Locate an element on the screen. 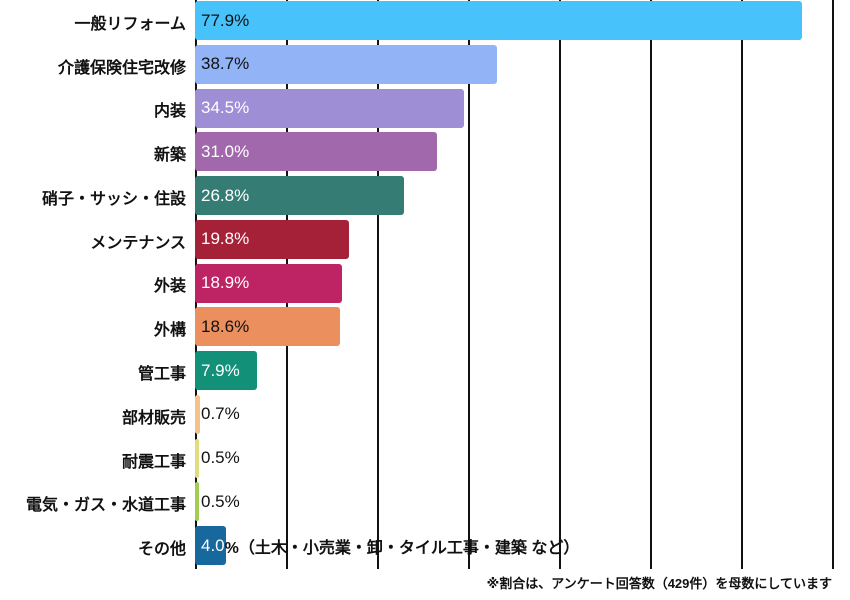 The width and height of the screenshot is (850, 600). value-label: 77.9% is located at coordinates (225, 20).